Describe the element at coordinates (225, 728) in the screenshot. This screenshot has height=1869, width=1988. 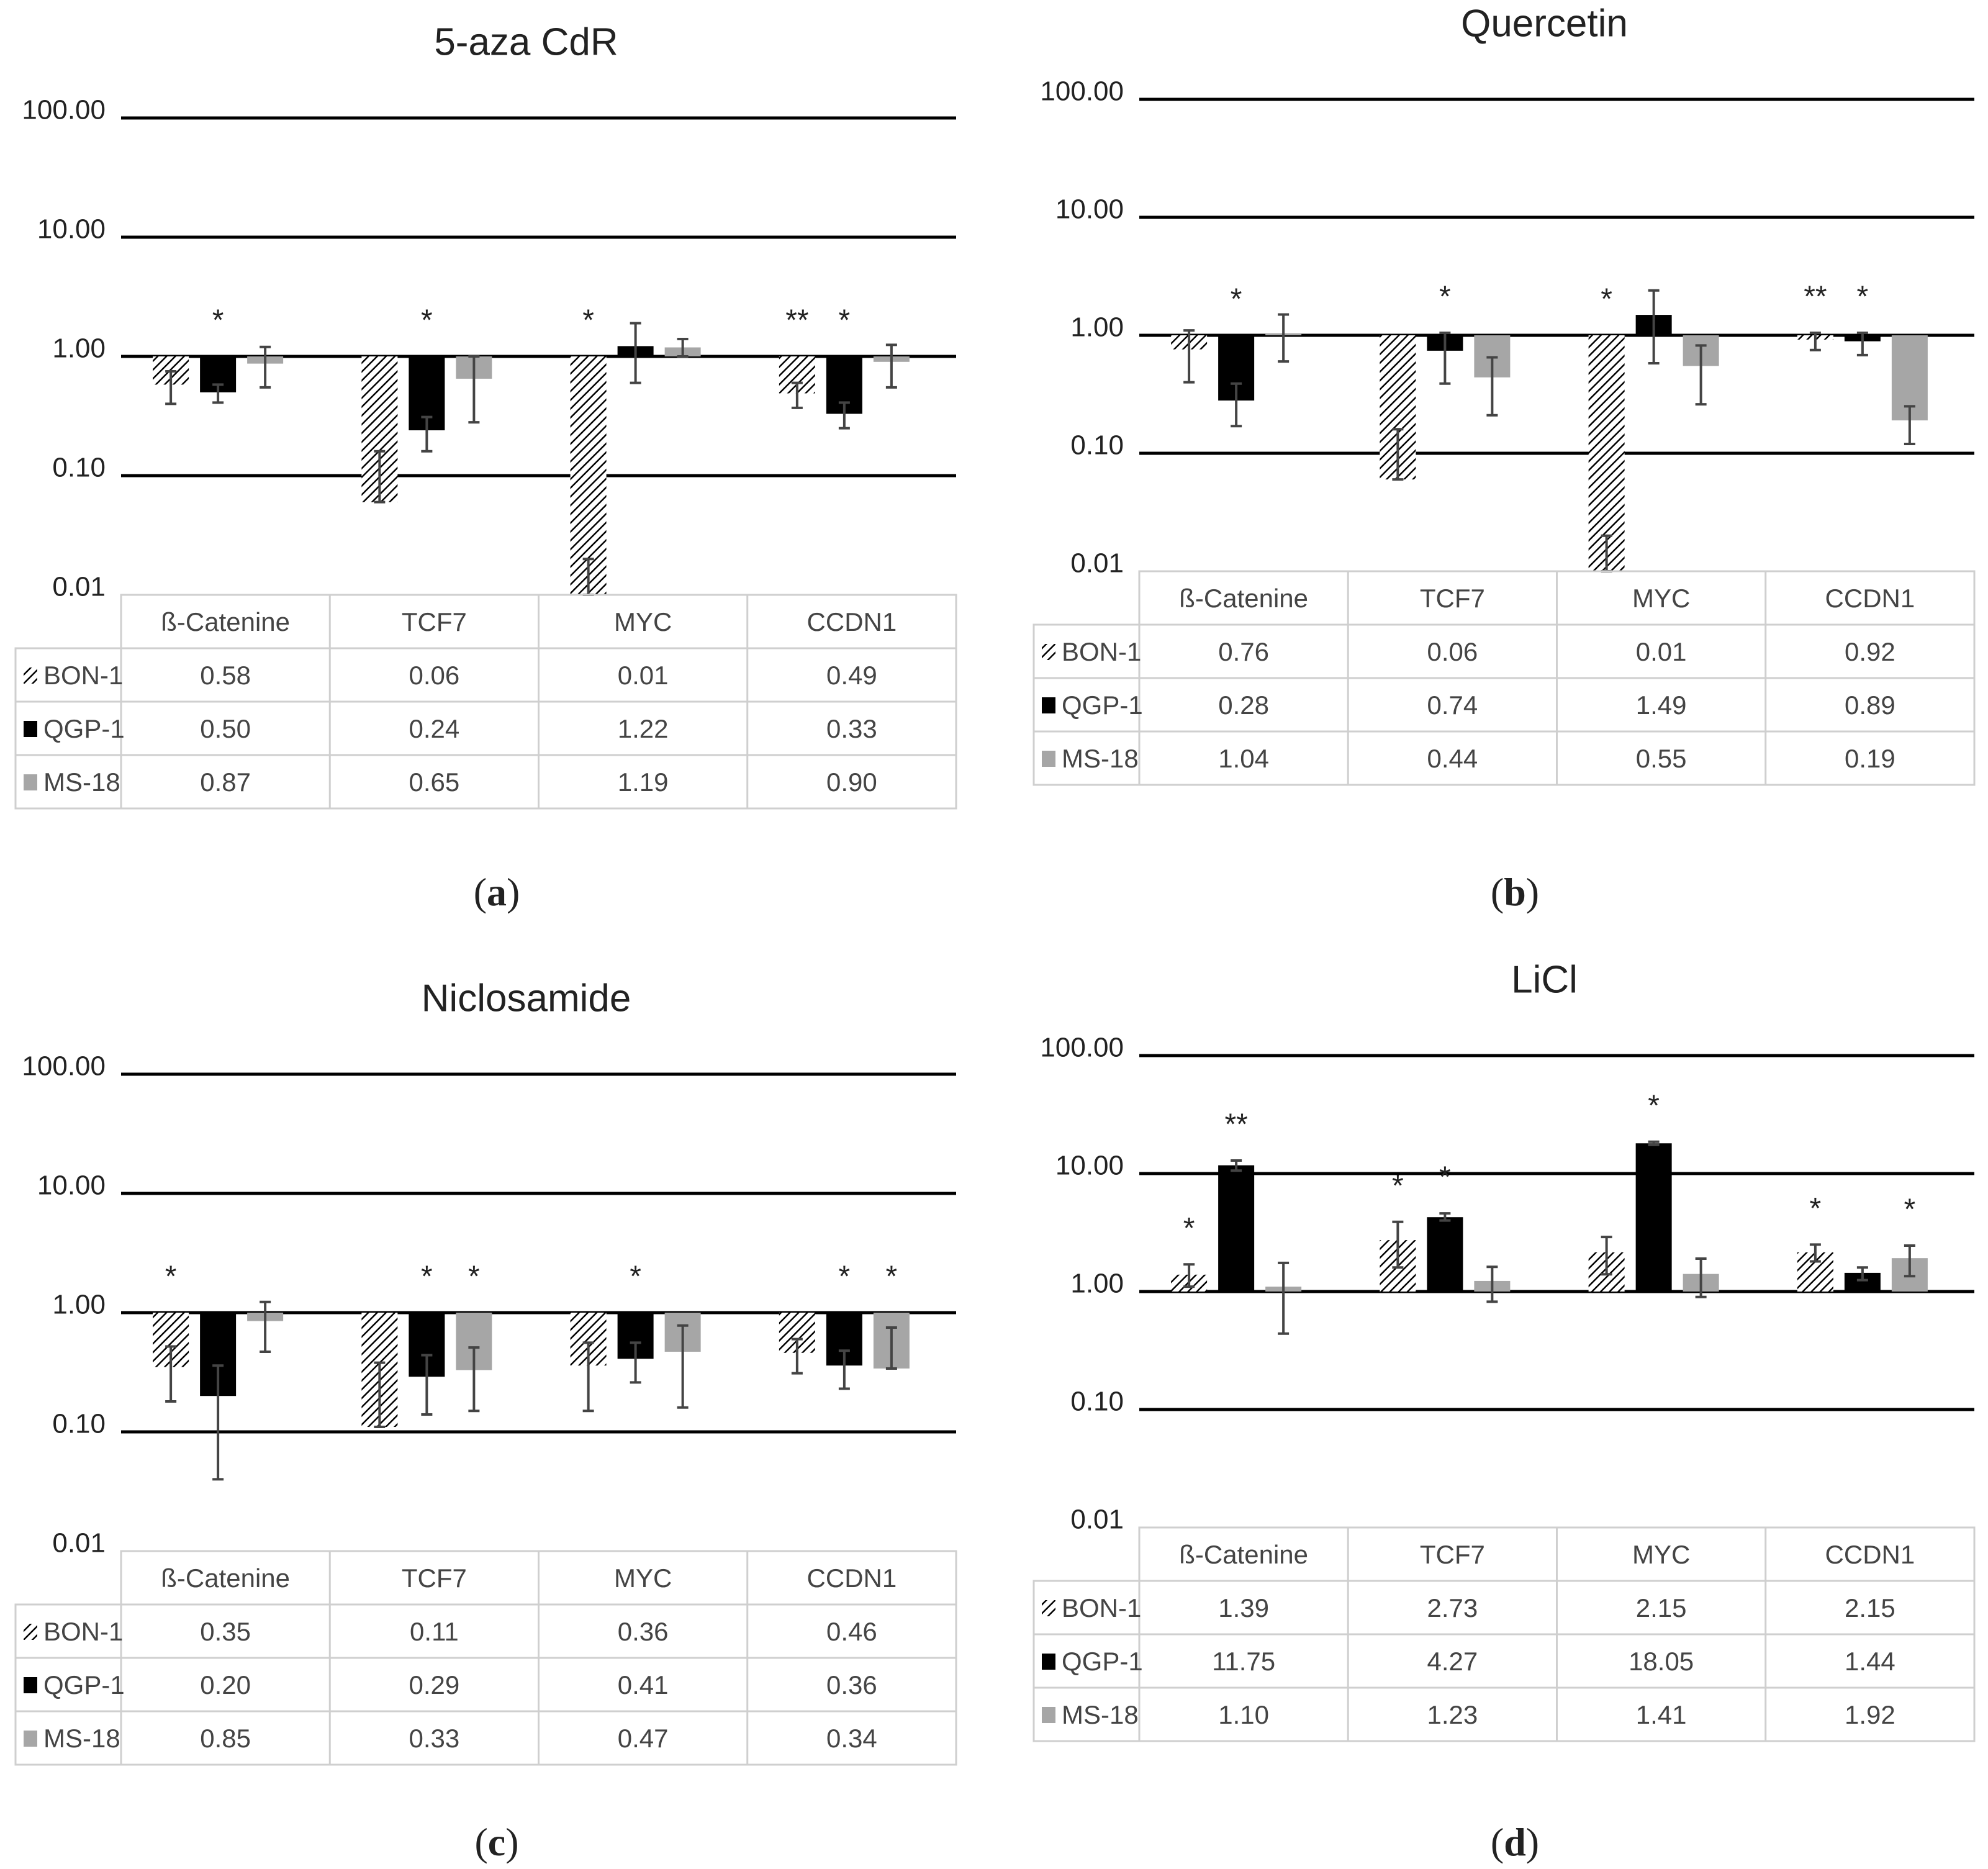
I see `table-cell: 0.50` at that location.